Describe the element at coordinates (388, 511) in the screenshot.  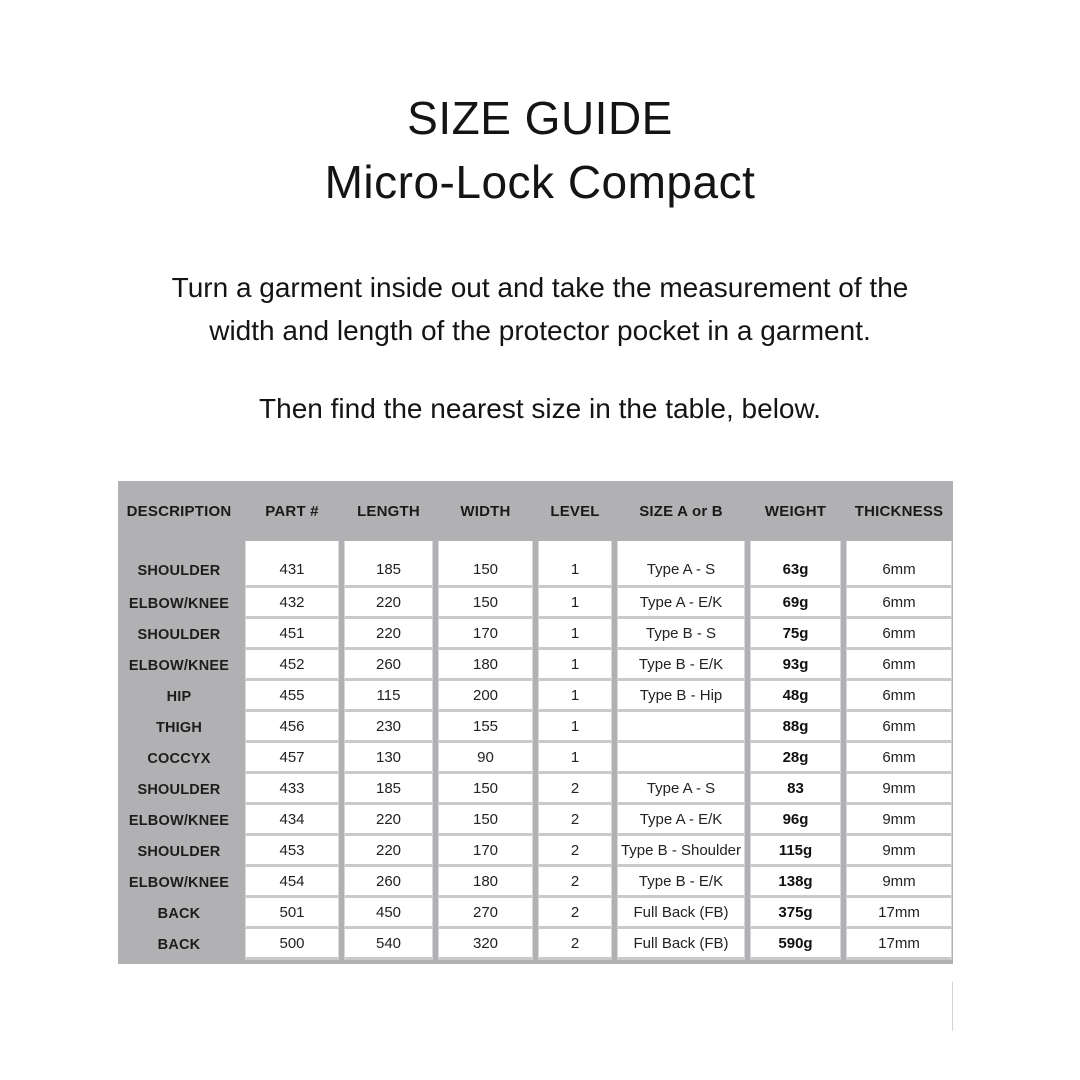
I see `header-cell-length: LENGTH` at that location.